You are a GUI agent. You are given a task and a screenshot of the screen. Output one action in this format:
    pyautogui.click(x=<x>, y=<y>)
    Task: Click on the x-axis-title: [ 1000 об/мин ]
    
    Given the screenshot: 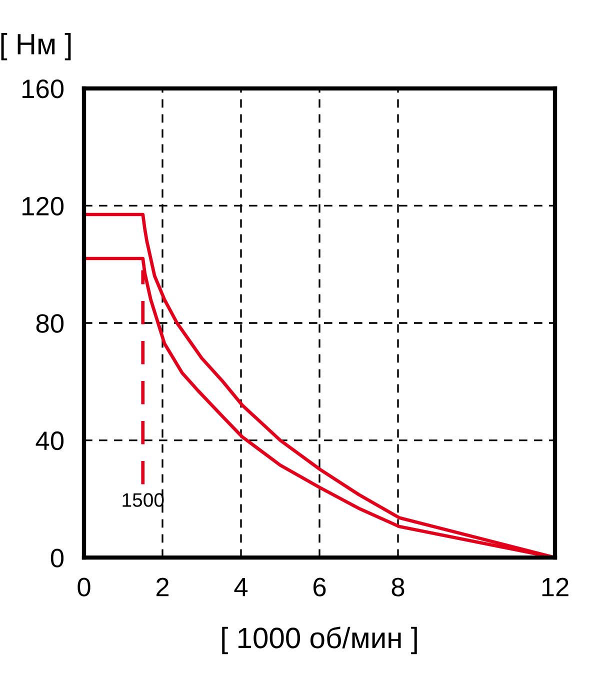 What is the action you would take?
    pyautogui.click(x=319, y=640)
    